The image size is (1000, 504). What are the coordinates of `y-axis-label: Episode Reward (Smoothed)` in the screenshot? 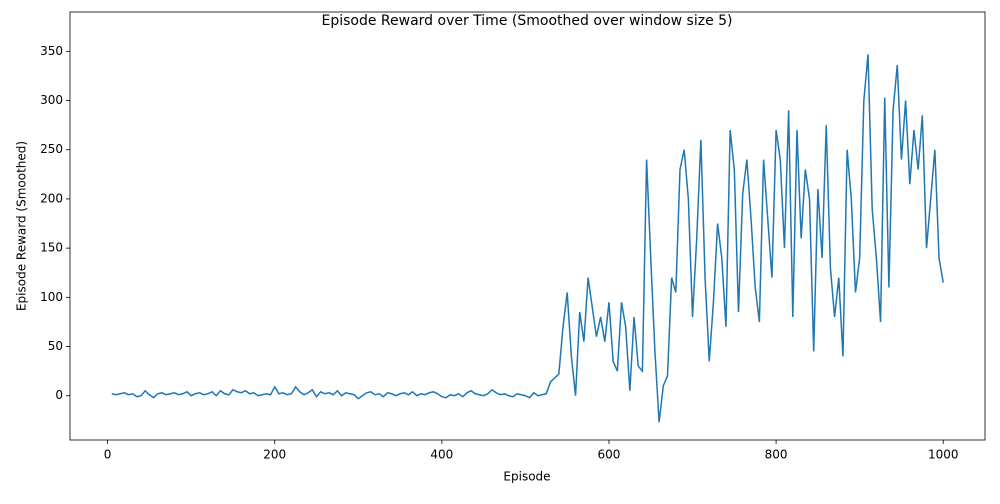 It's located at (22, 226).